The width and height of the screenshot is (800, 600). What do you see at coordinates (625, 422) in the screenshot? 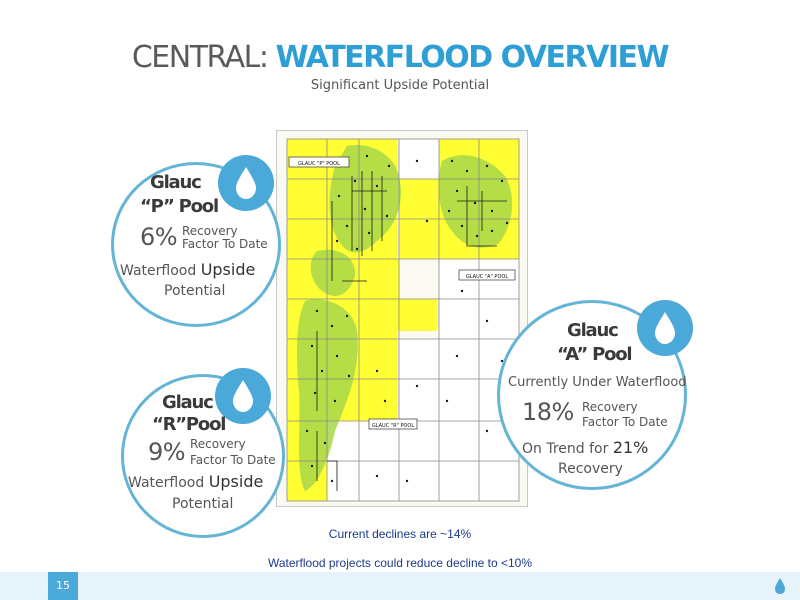
I see `a-pool-recovery-label-2: Factor To Date` at bounding box center [625, 422].